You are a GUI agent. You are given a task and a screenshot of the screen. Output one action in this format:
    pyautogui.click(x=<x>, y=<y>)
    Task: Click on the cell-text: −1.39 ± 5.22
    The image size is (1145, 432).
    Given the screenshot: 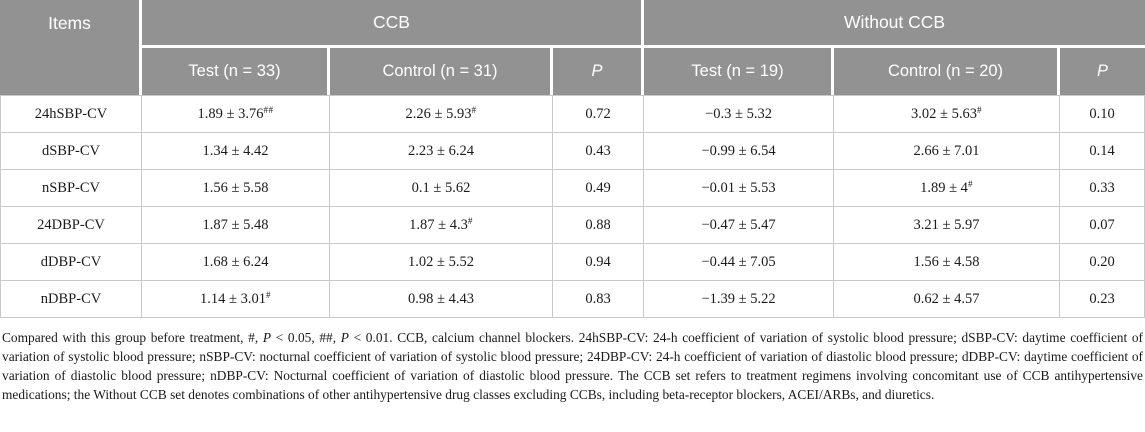 What is the action you would take?
    pyautogui.click(x=738, y=298)
    